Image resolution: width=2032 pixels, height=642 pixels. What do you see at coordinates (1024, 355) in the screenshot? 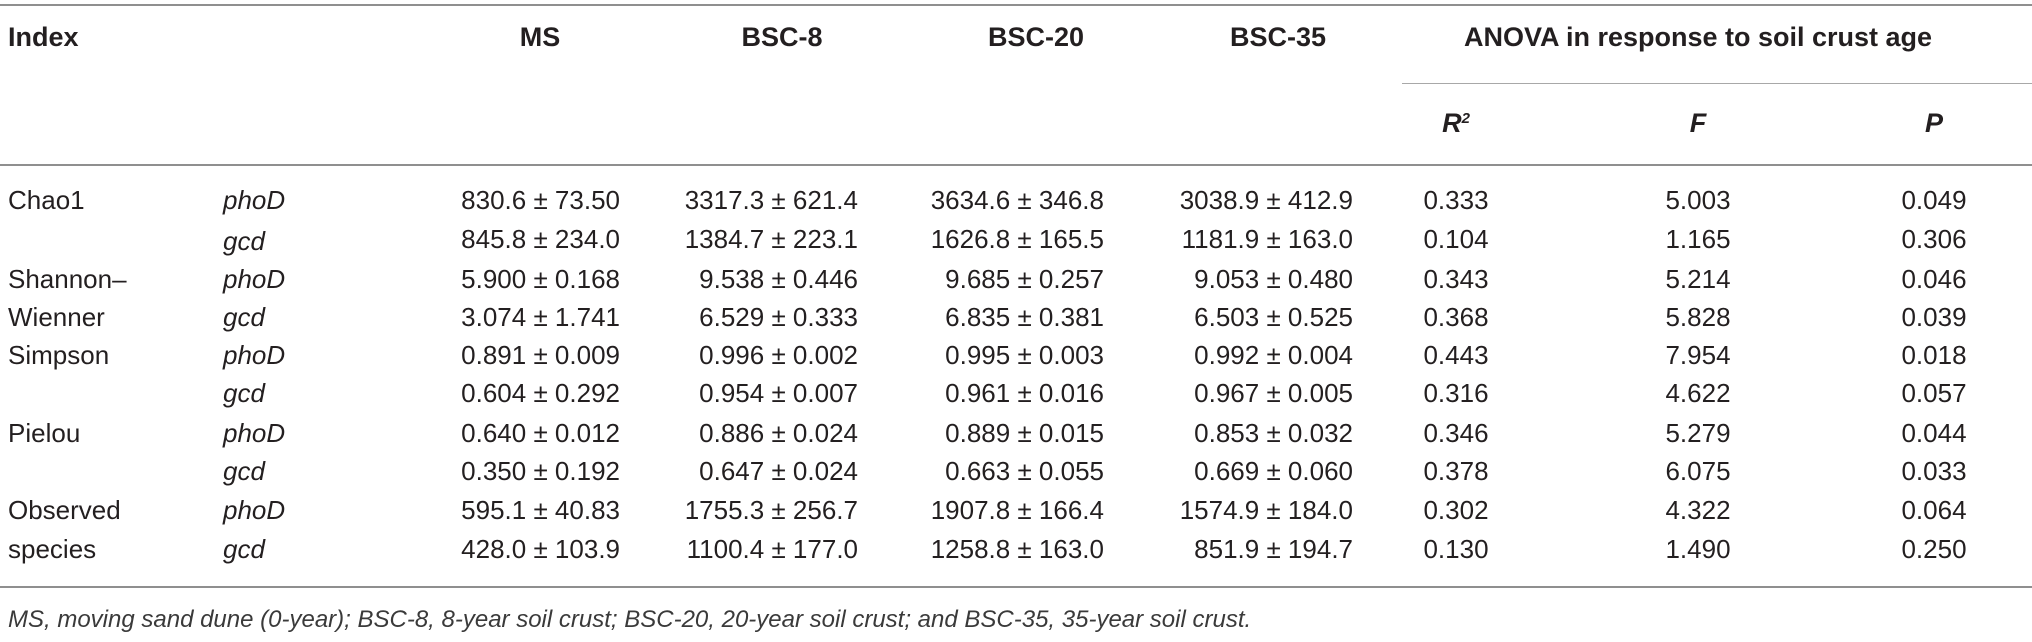
I see `bsc20-cell: 0.995 ± 0.003` at bounding box center [1024, 355].